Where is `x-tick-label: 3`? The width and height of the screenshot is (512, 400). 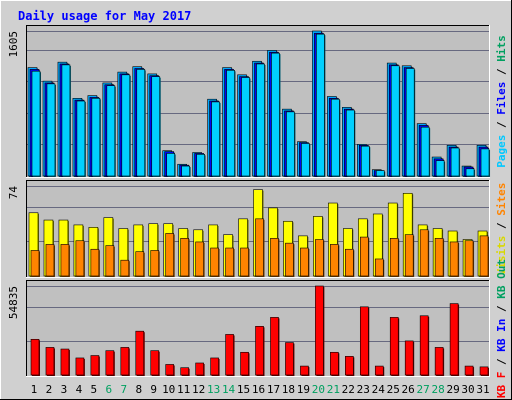
x-tick-label: 3 is located at coordinates (64, 389).